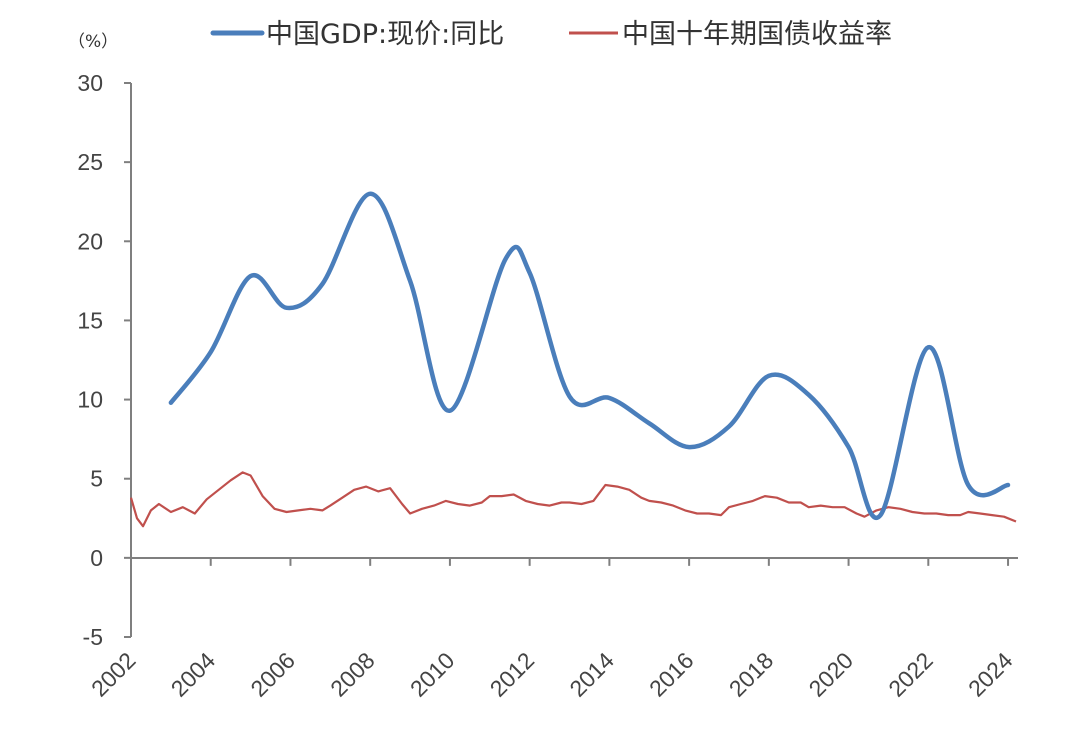 Image resolution: width=1070 pixels, height=737 pixels. Describe the element at coordinates (551, 34) in the screenshot. I see `legend: 中国GDP:现价:同比 中国十年期国债收益率` at that location.